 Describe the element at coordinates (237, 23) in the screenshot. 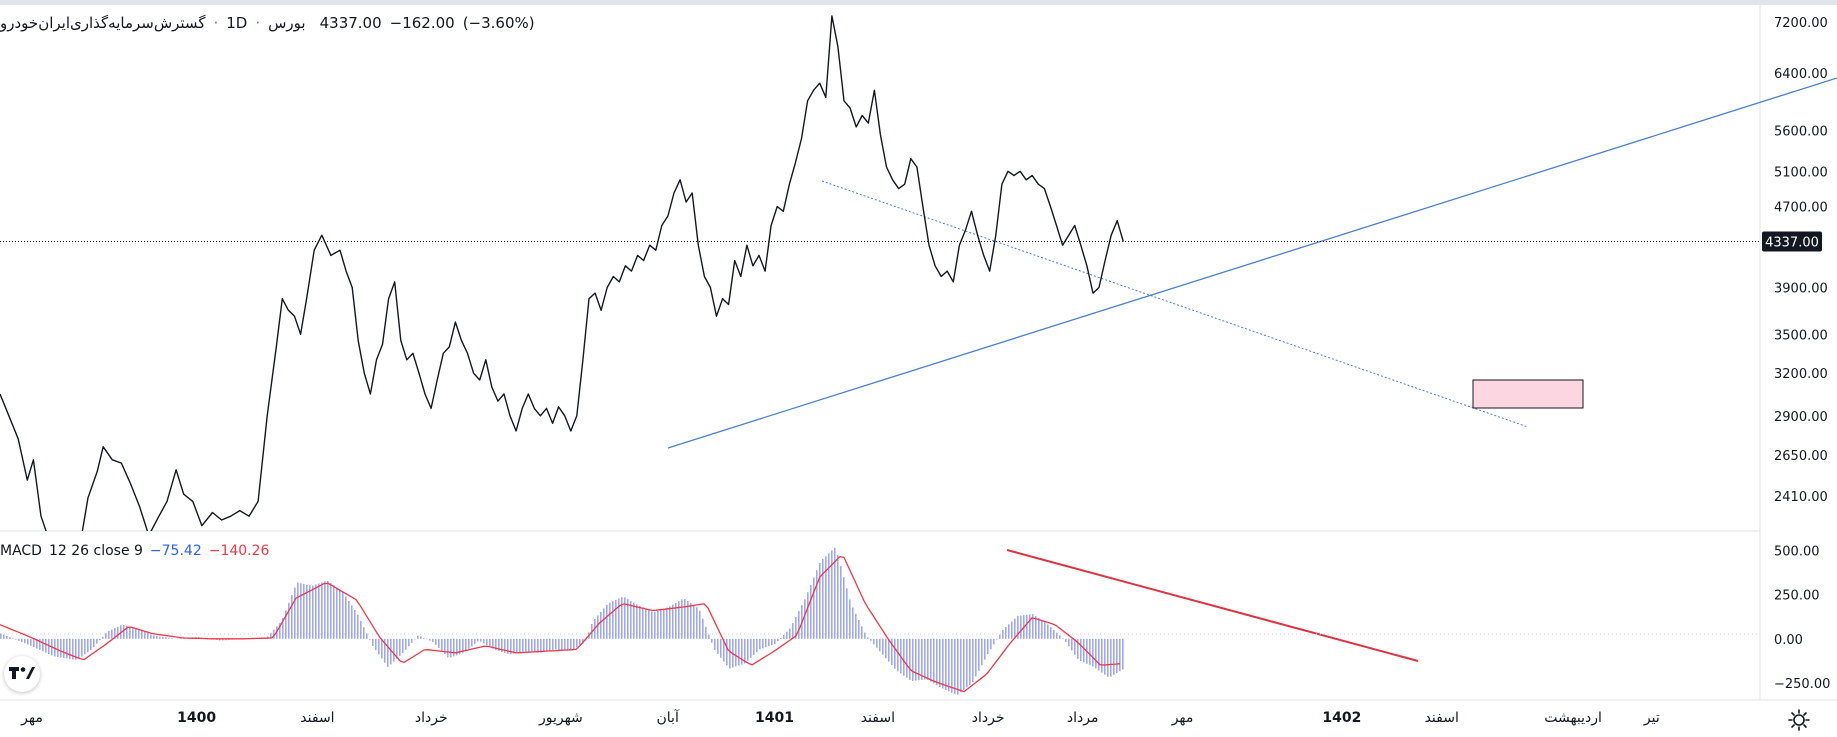

I see `interval-label: 1D` at that location.